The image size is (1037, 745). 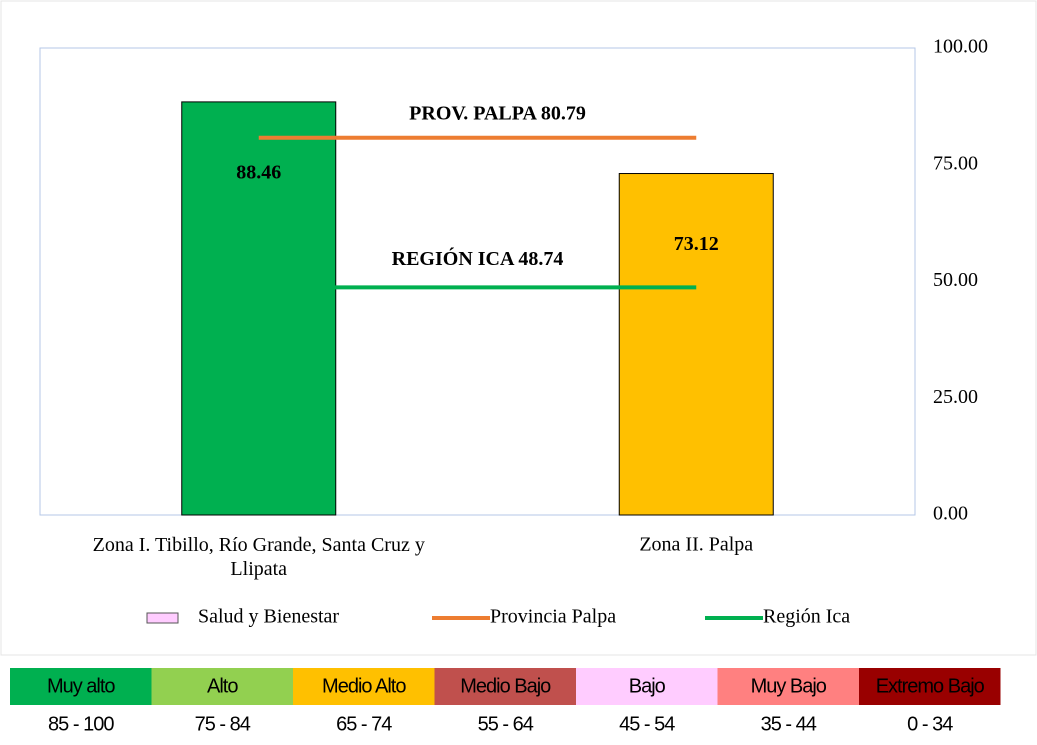 I want to click on y-tick-label: 25.00, so click(x=955, y=397).